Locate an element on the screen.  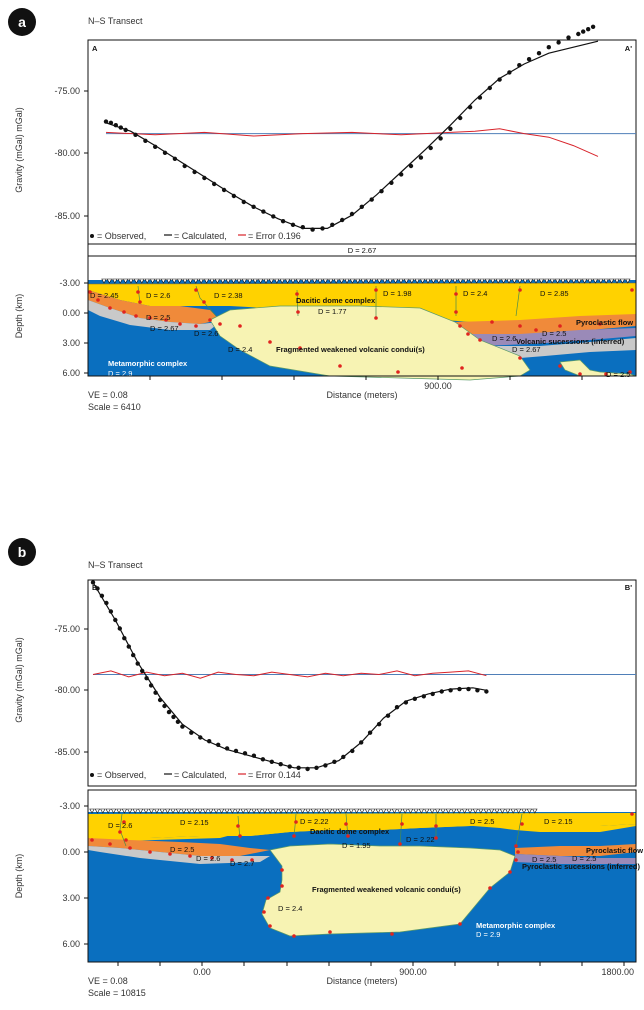
density-label: D = 2.22 is located at coordinates (314, 821).